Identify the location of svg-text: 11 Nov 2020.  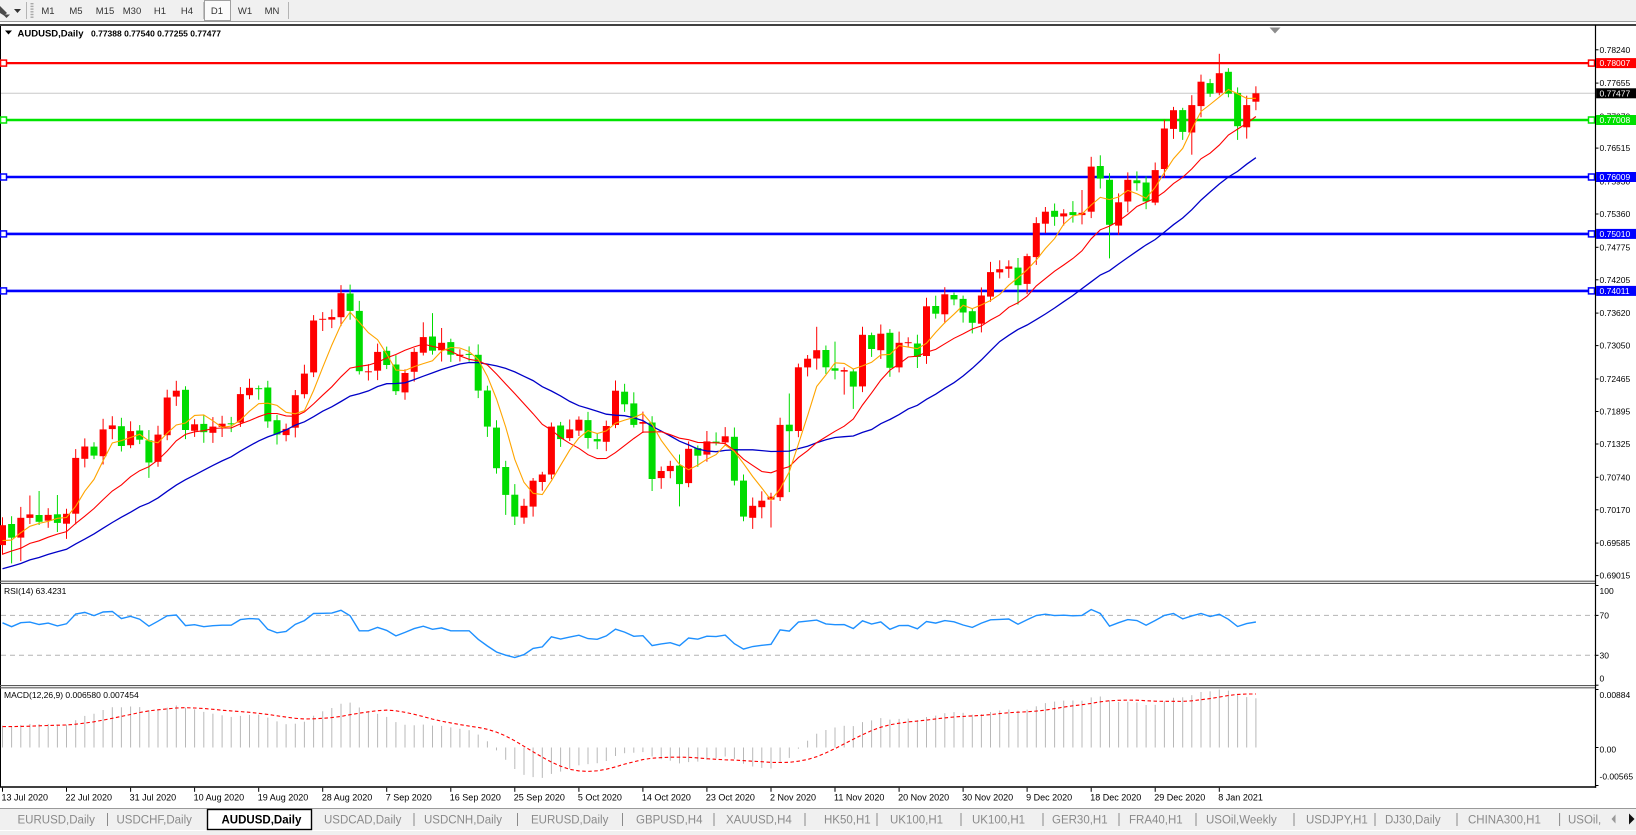
(859, 798).